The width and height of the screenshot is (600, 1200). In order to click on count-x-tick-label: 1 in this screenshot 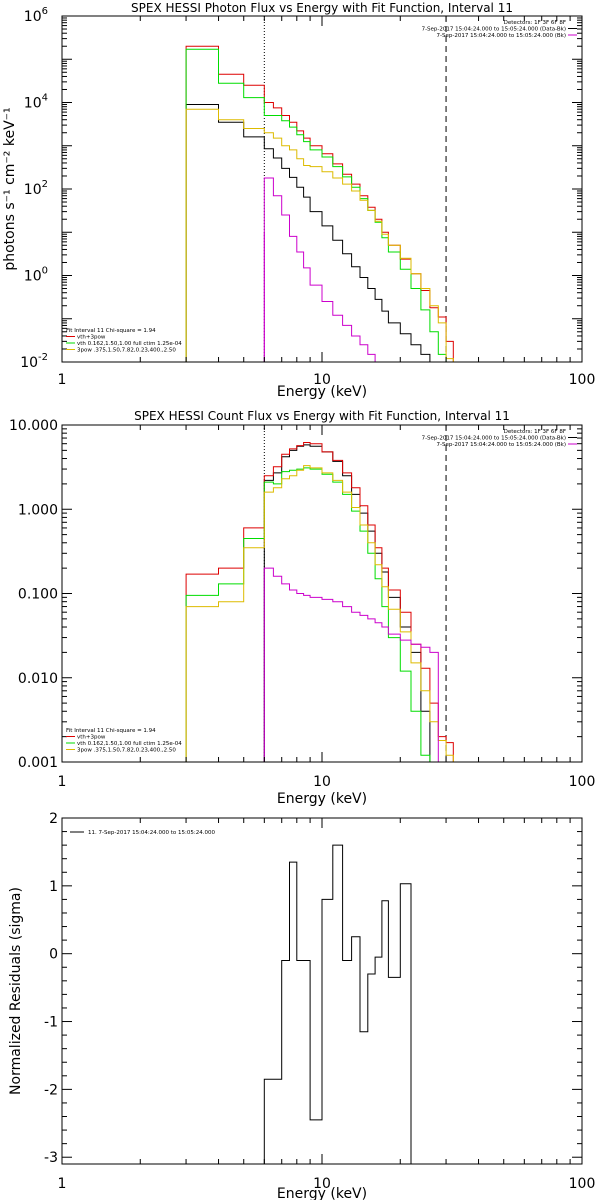, I will do `click(62, 782)`.